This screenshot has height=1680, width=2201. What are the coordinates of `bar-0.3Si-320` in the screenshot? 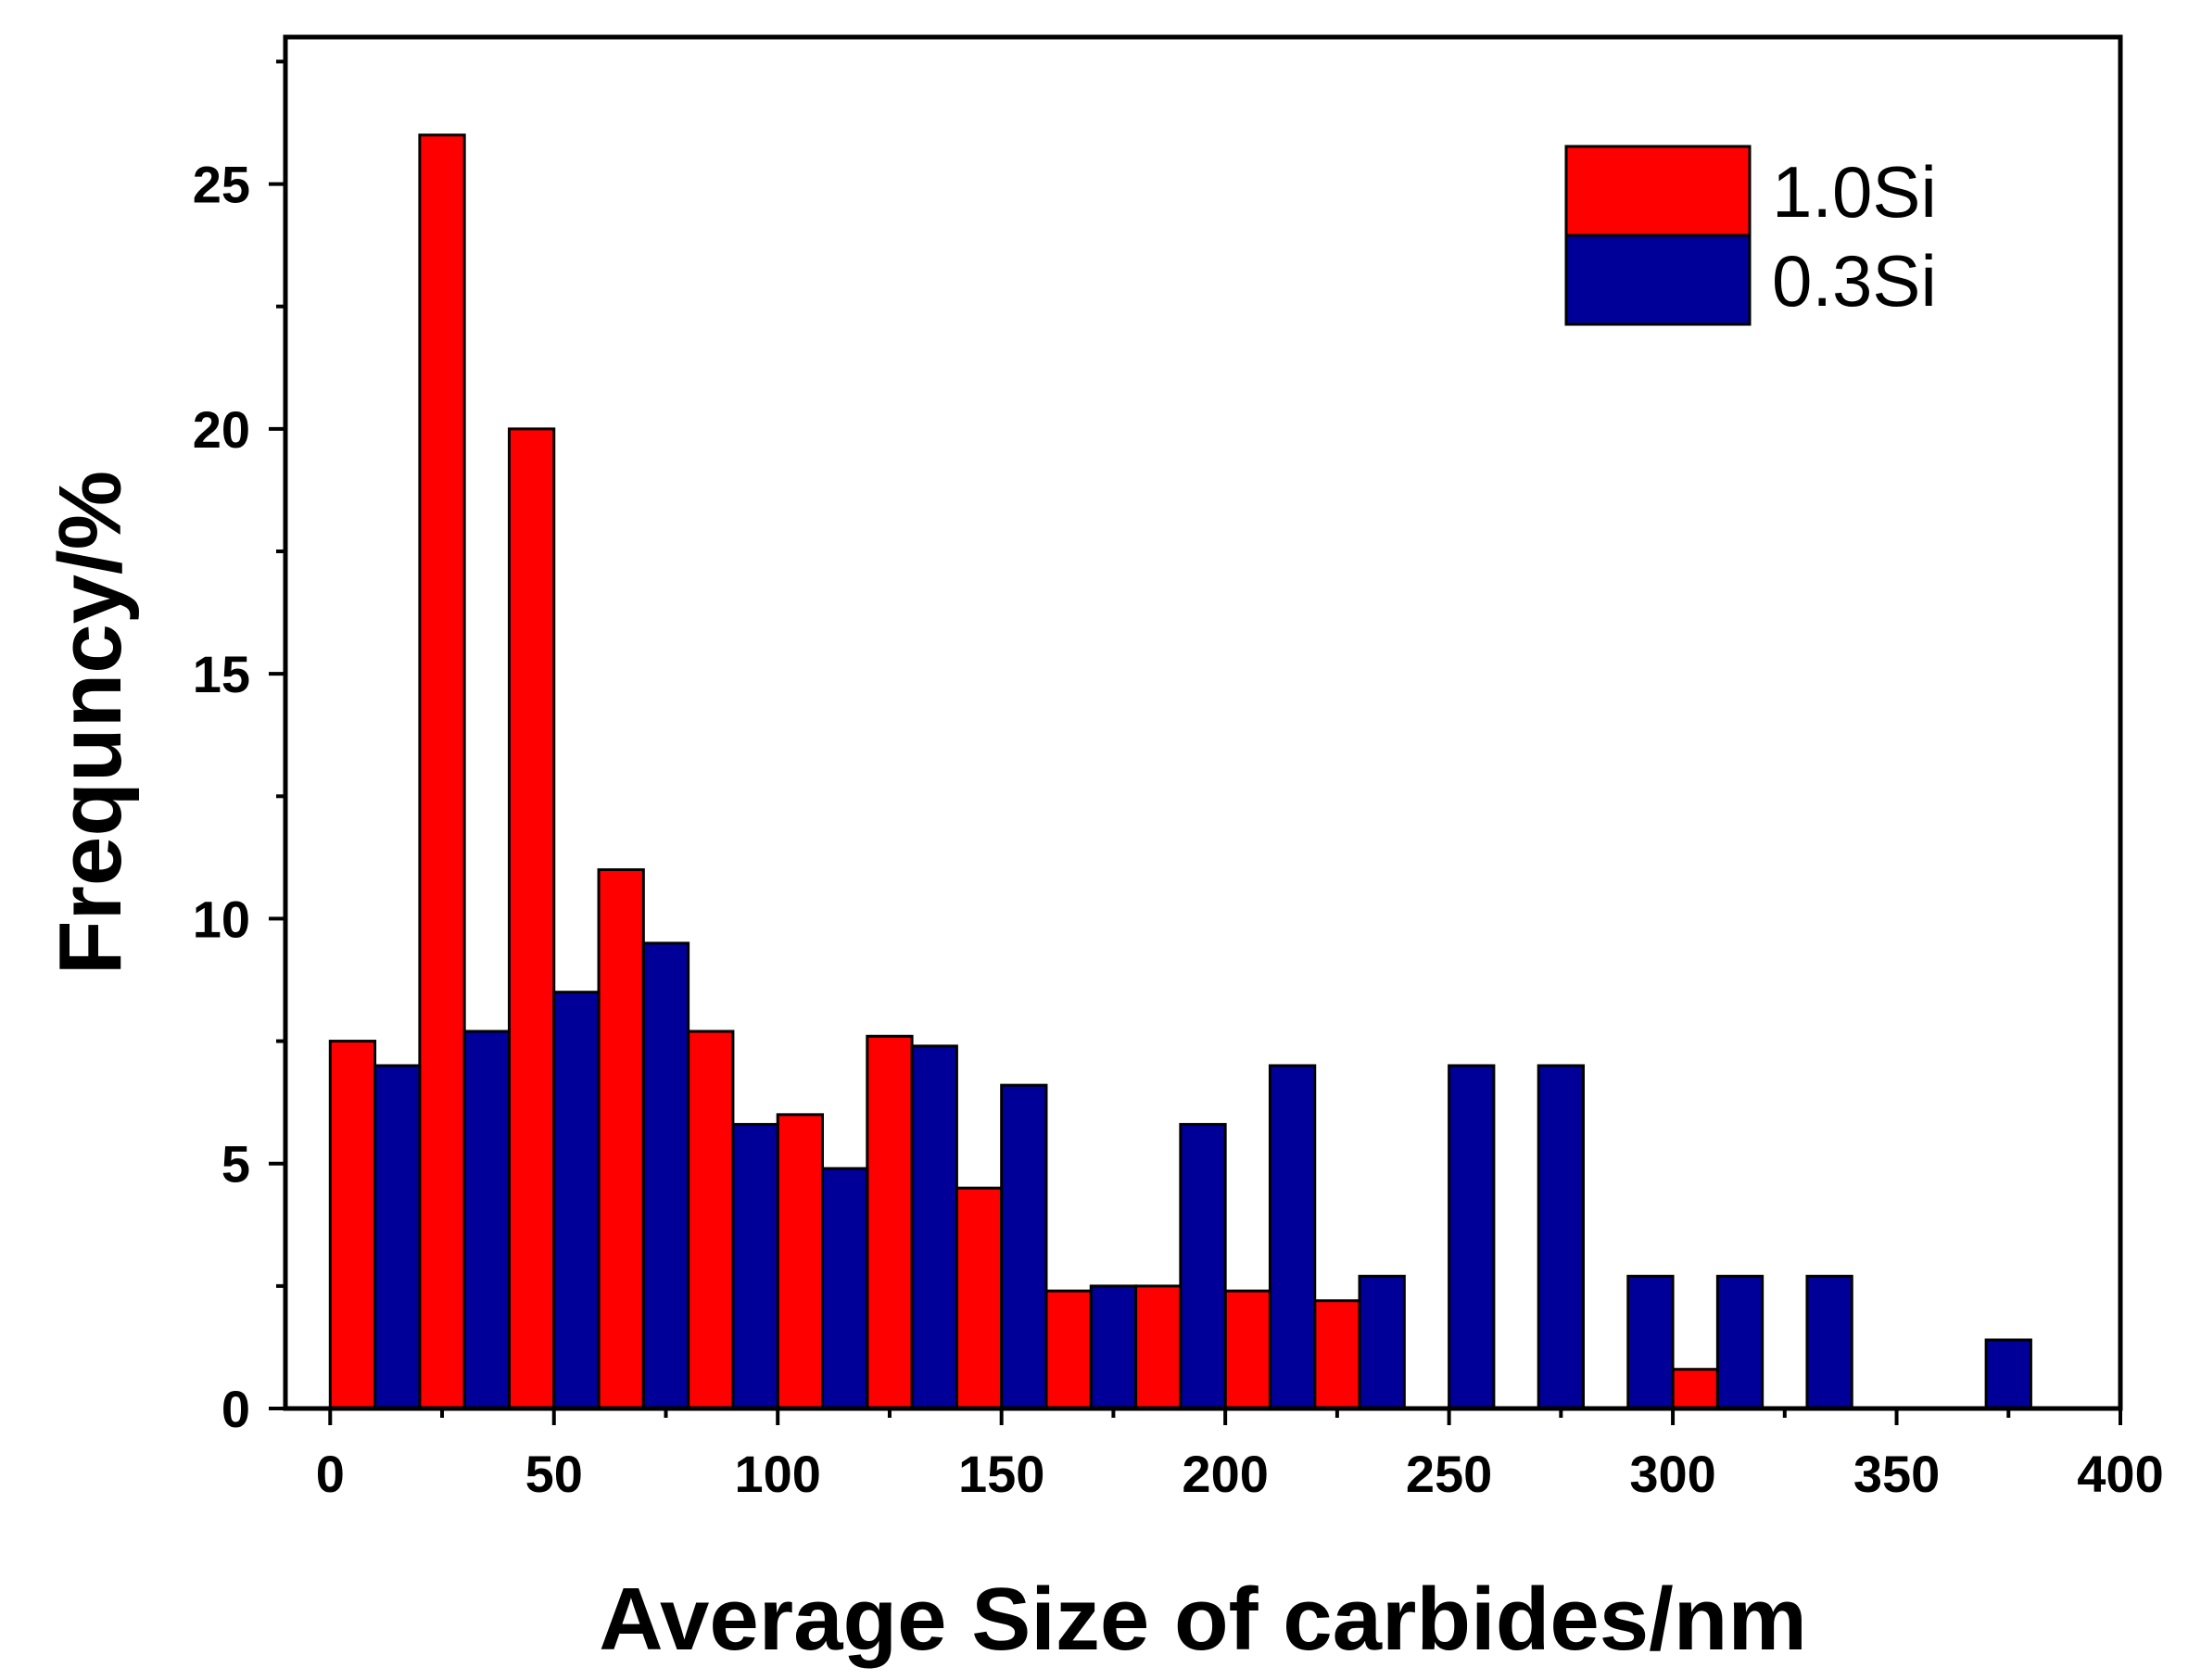 It's located at (1829, 1342).